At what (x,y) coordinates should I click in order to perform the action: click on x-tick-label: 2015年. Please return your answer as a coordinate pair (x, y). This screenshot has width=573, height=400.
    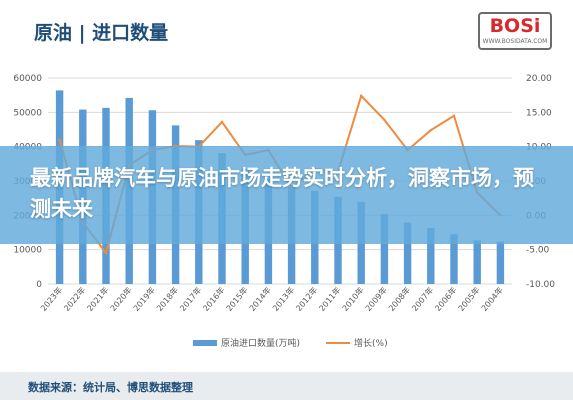
    Looking at the image, I should click on (237, 299).